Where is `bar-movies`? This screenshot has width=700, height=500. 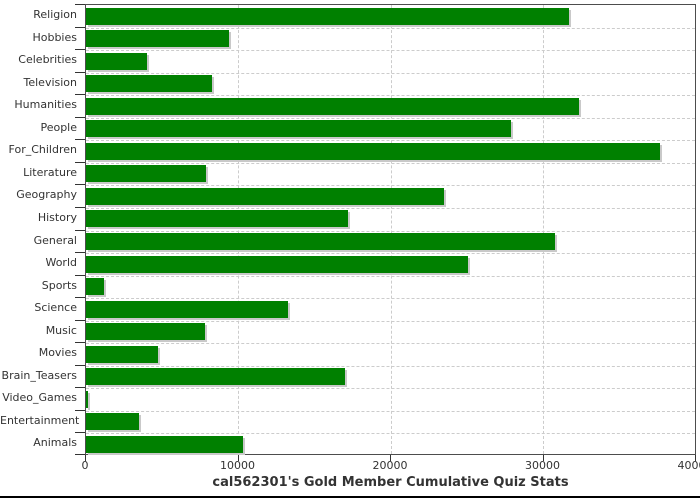
bar-movies is located at coordinates (122, 354).